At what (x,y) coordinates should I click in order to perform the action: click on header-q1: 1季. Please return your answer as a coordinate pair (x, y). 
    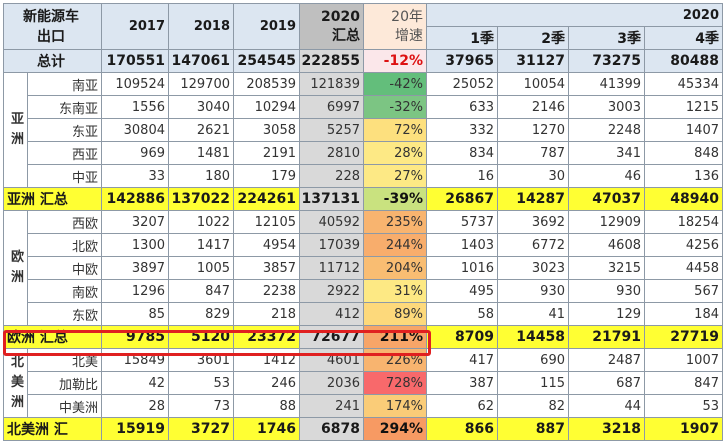
    Looking at the image, I should click on (462, 38).